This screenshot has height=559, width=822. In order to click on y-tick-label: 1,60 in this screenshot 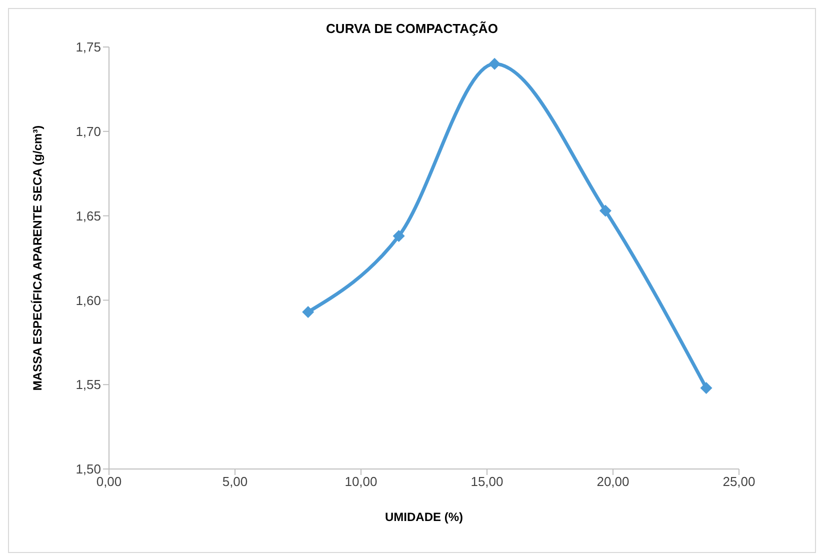, I will do `click(88, 300)`.